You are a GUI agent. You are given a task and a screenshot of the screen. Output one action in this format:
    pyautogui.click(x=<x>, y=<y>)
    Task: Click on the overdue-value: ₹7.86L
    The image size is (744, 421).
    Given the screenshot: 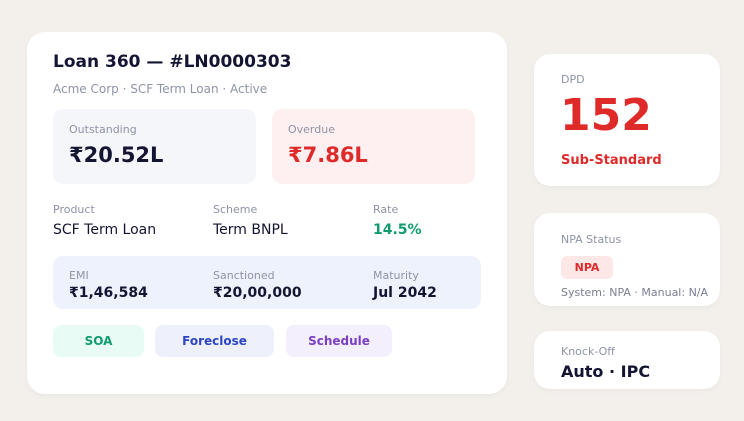 What is the action you would take?
    pyautogui.click(x=328, y=155)
    